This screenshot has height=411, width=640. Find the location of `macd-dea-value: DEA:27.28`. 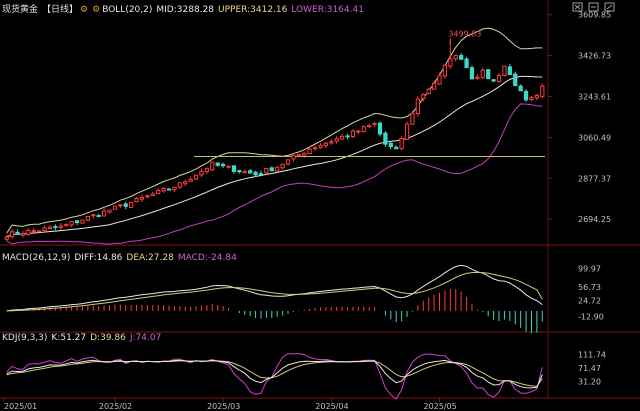

macd-dea-value: DEA:27.28 is located at coordinates (150, 258).